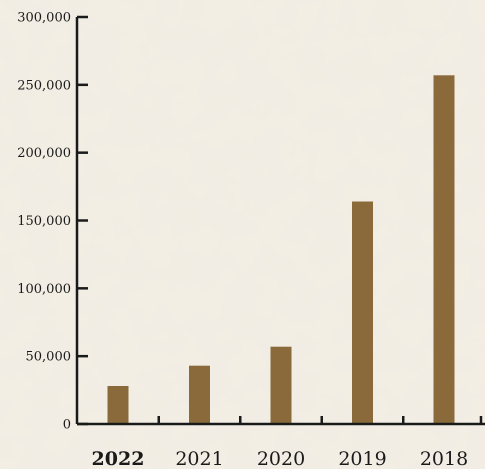 The image size is (485, 469). I want to click on x-tick-label-2020: 2020, so click(281, 458).